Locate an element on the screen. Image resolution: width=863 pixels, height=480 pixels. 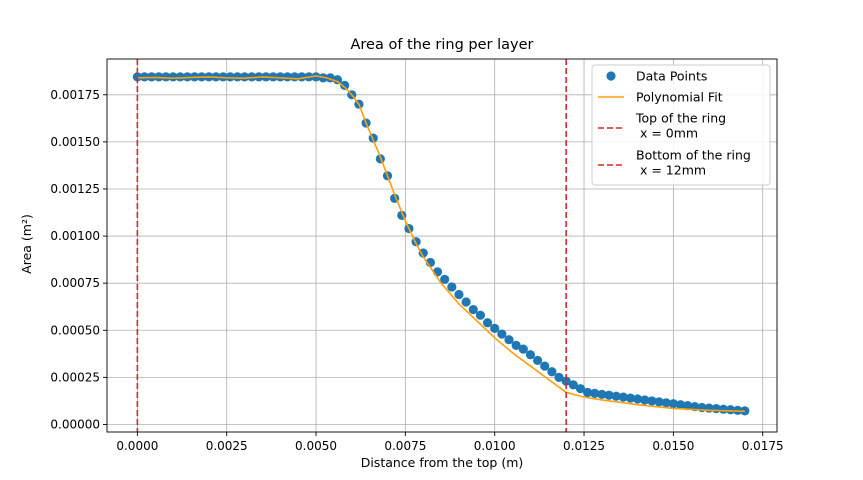
y-tick-label-2: 0.00050 is located at coordinates (75, 330).